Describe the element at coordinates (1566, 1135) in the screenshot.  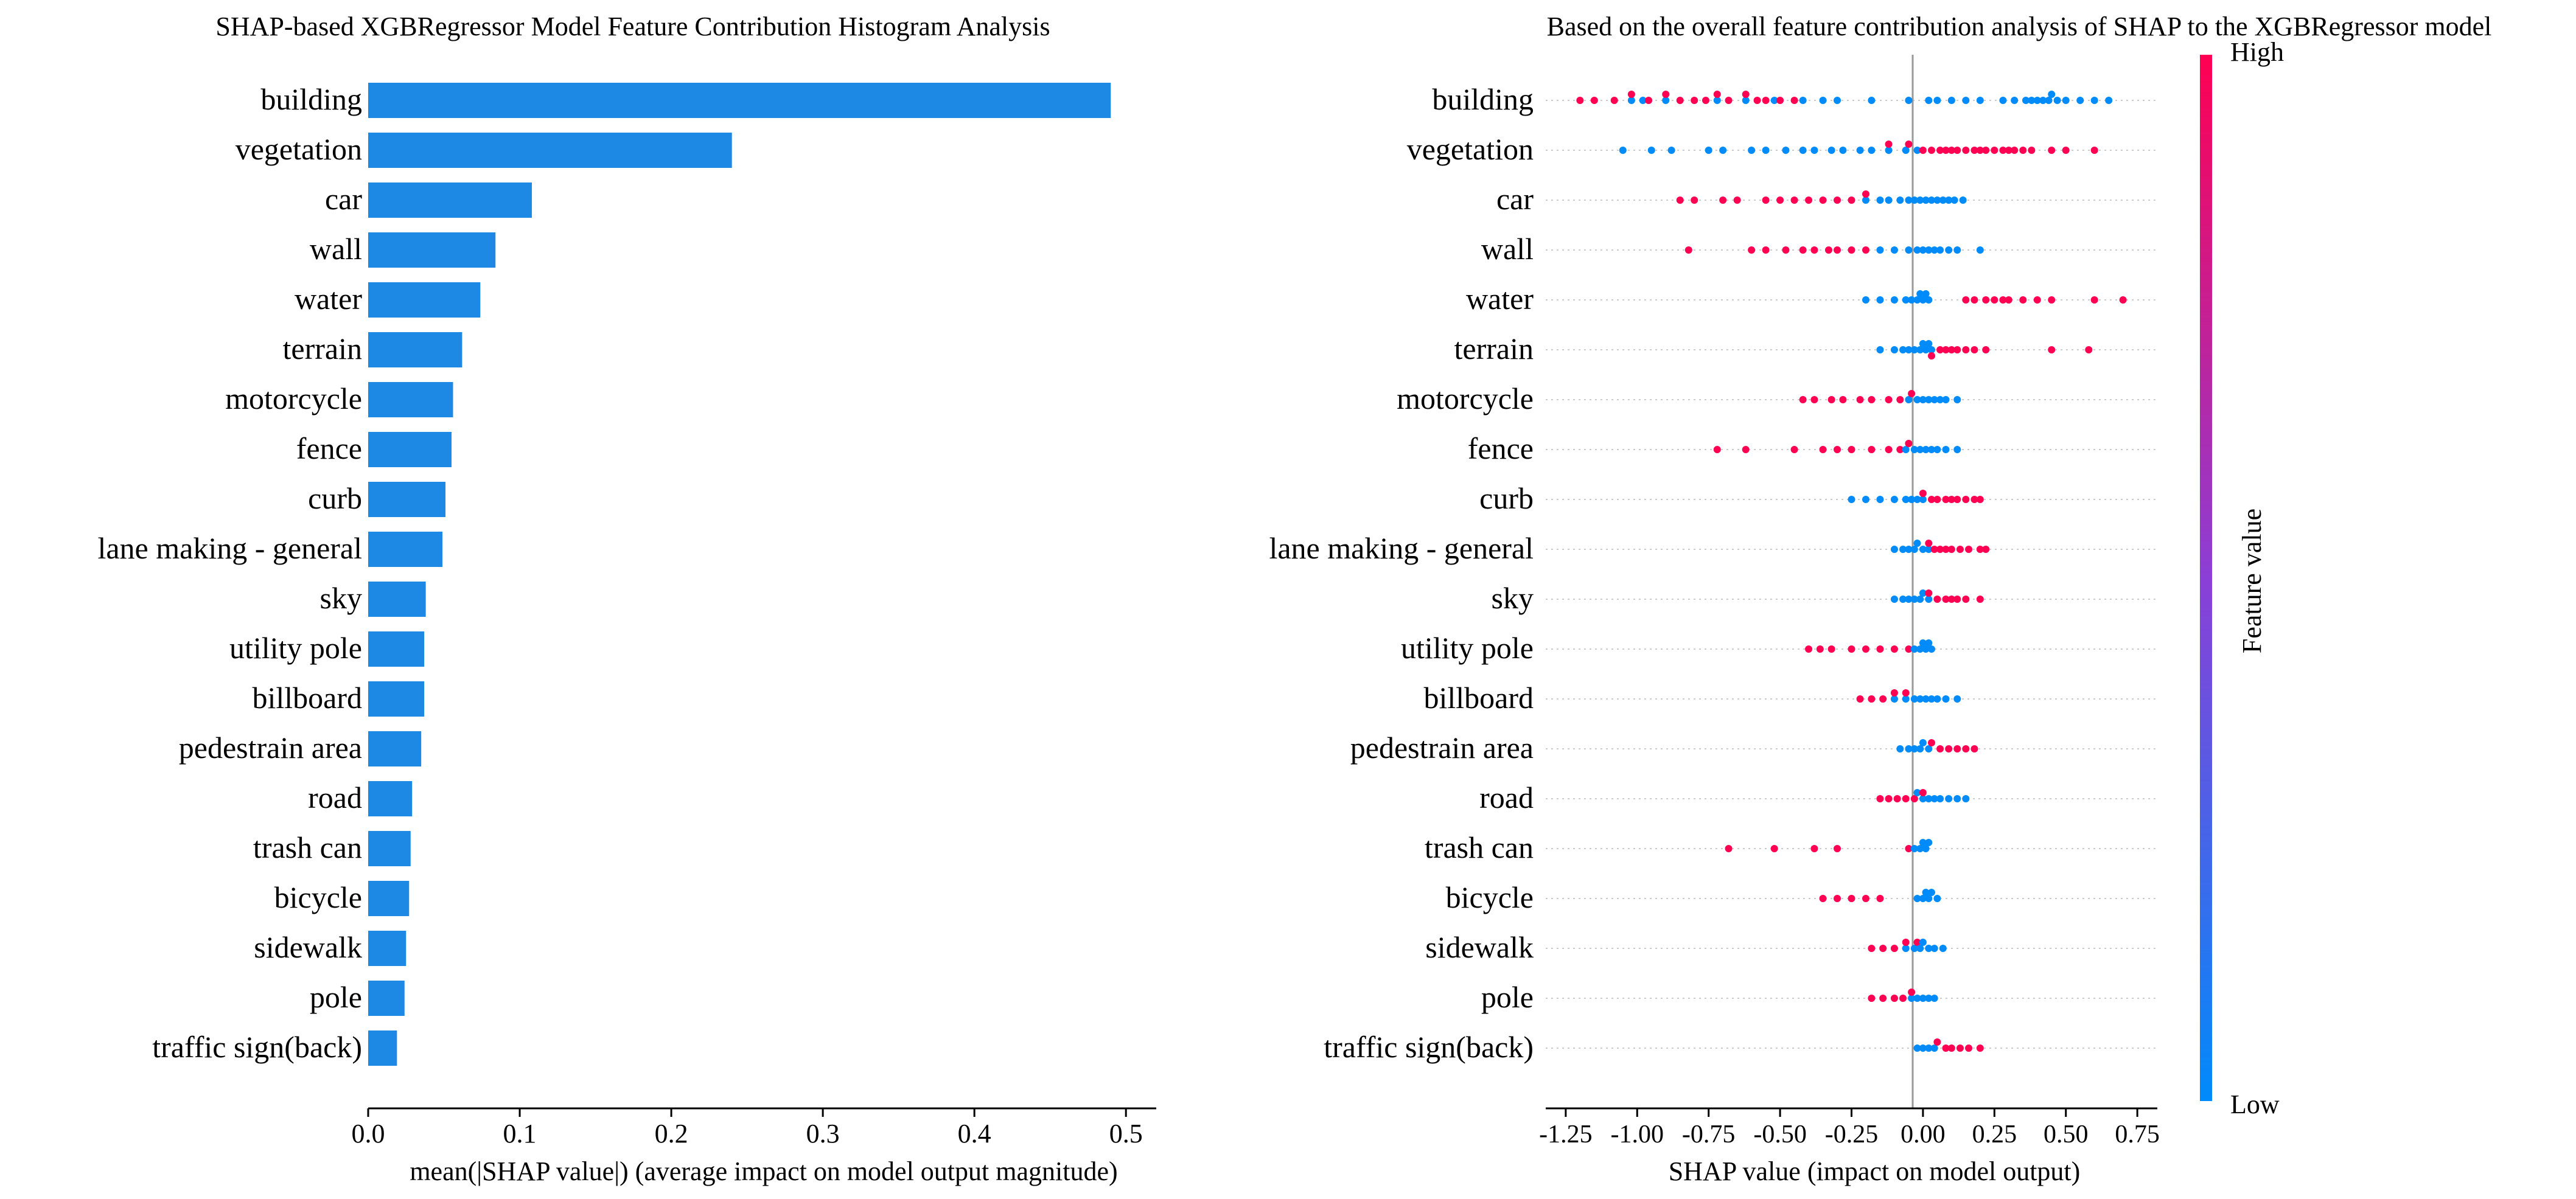
I see `beeswarm-x-tick-label: -1.25` at that location.